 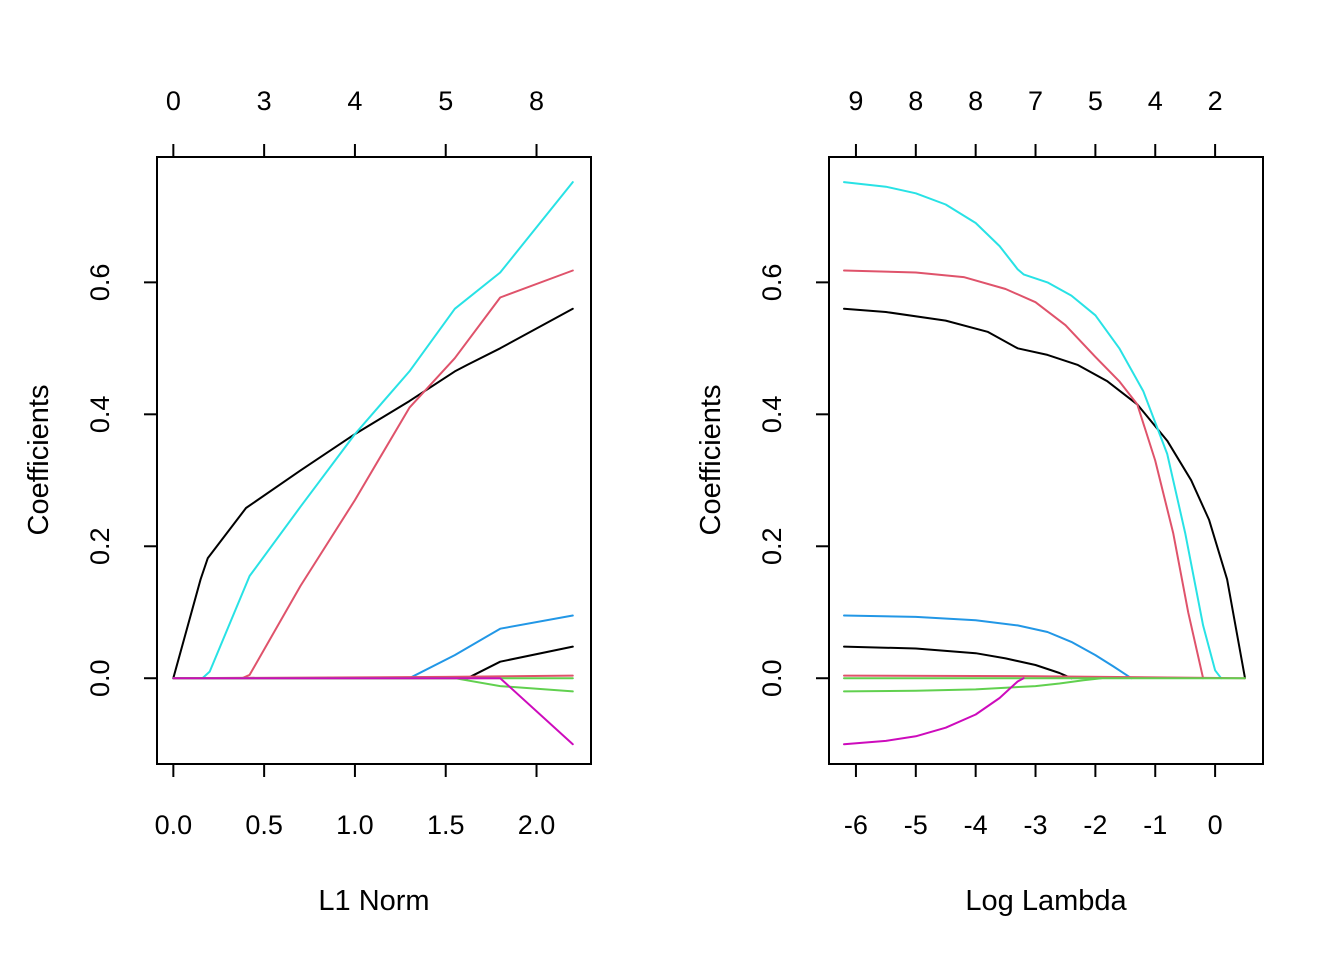 I want to click on x-tick-label: 1.0, so click(x=355, y=825).